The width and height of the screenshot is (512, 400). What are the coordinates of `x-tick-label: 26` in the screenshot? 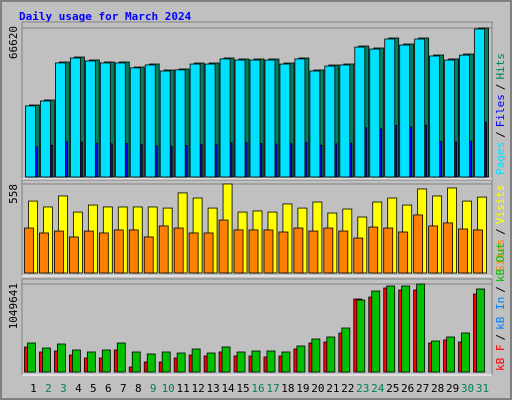 It's located at (407, 388).